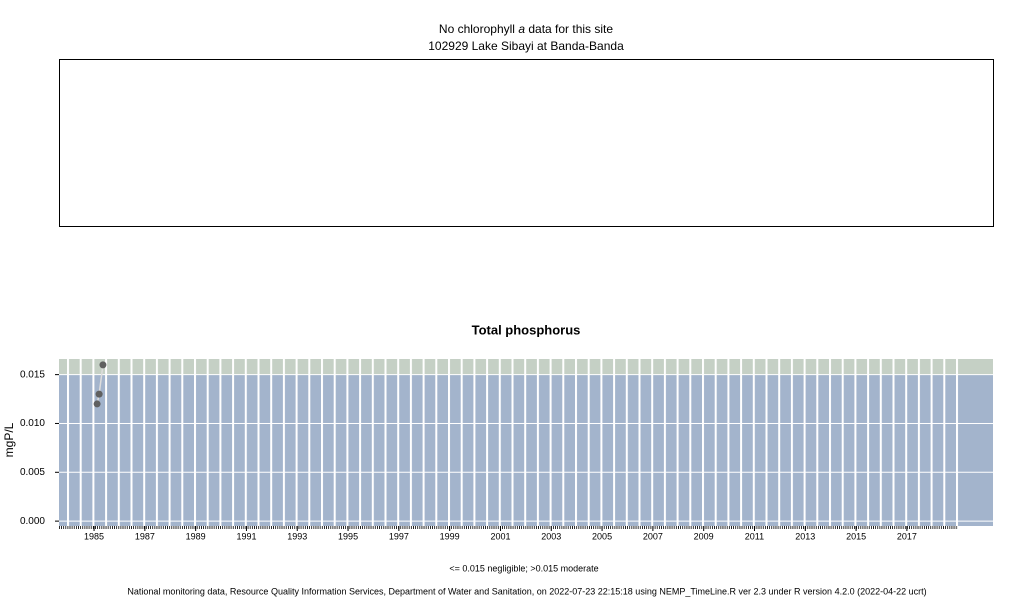 Image resolution: width=1024 pixels, height=600 pixels. What do you see at coordinates (653, 536) in the screenshot?
I see `x-tick-label: 2007` at bounding box center [653, 536].